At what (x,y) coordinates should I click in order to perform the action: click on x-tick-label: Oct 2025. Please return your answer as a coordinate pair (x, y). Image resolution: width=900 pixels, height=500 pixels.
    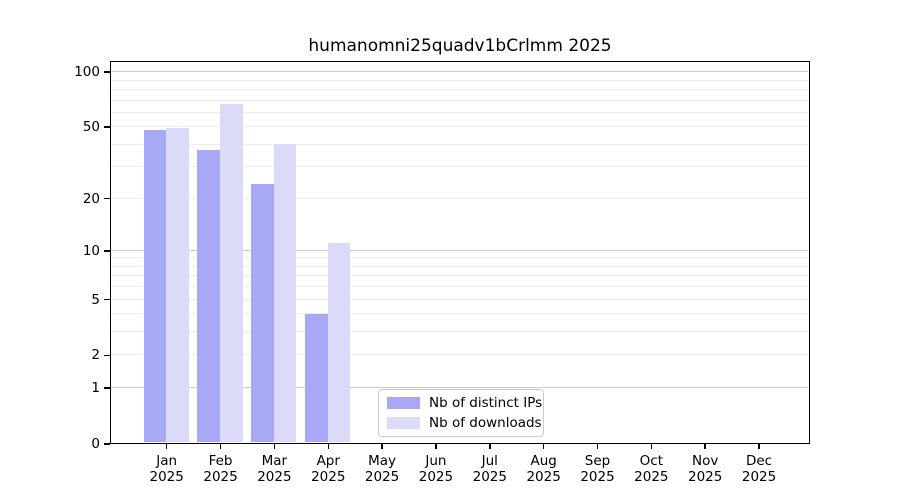
    Looking at the image, I should click on (651, 469).